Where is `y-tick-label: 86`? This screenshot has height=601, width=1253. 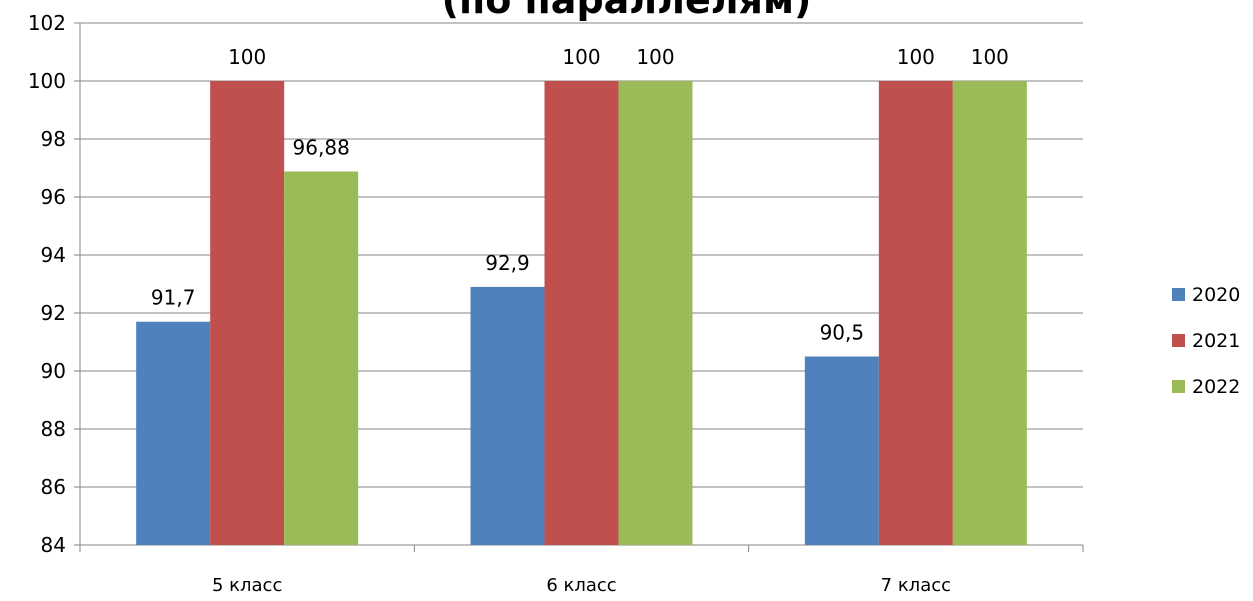
y-tick-label: 86 is located at coordinates (53, 487).